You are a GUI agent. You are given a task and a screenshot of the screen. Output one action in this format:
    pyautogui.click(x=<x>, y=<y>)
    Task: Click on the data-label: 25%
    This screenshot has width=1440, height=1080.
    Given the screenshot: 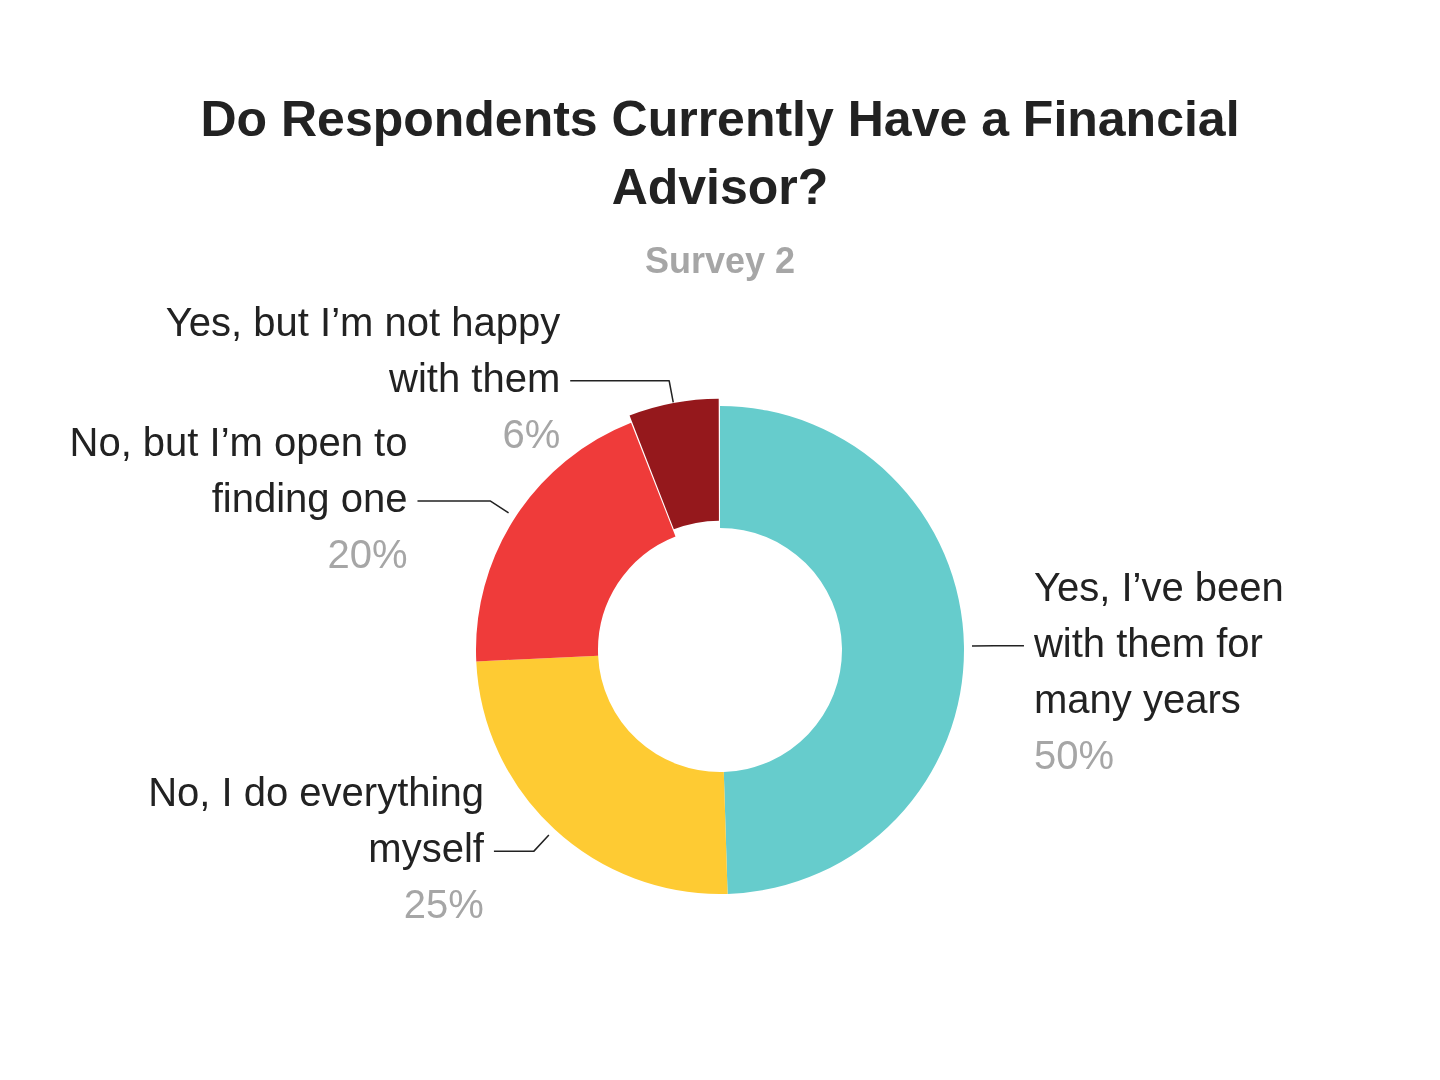 What is the action you would take?
    pyautogui.click(x=443, y=904)
    